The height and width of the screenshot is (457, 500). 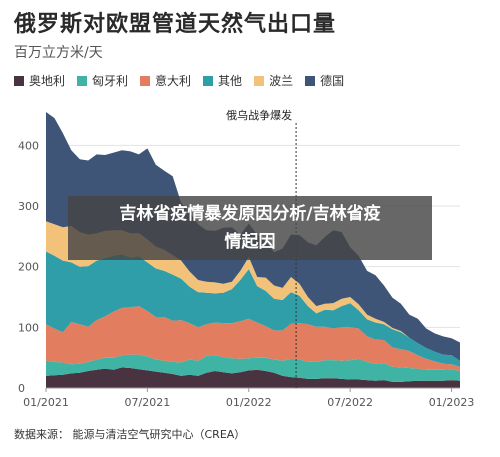 I want to click on chart-legend: 奥地利 匈牙利 意大利 其他 波兰 德国, so click(x=179, y=80).